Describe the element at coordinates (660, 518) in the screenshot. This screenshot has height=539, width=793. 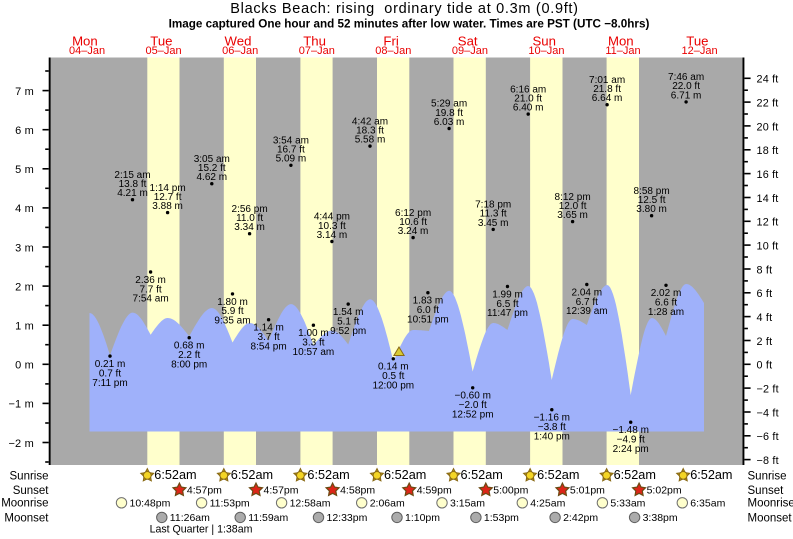
I see `svg-text: 3:38pm` at that location.